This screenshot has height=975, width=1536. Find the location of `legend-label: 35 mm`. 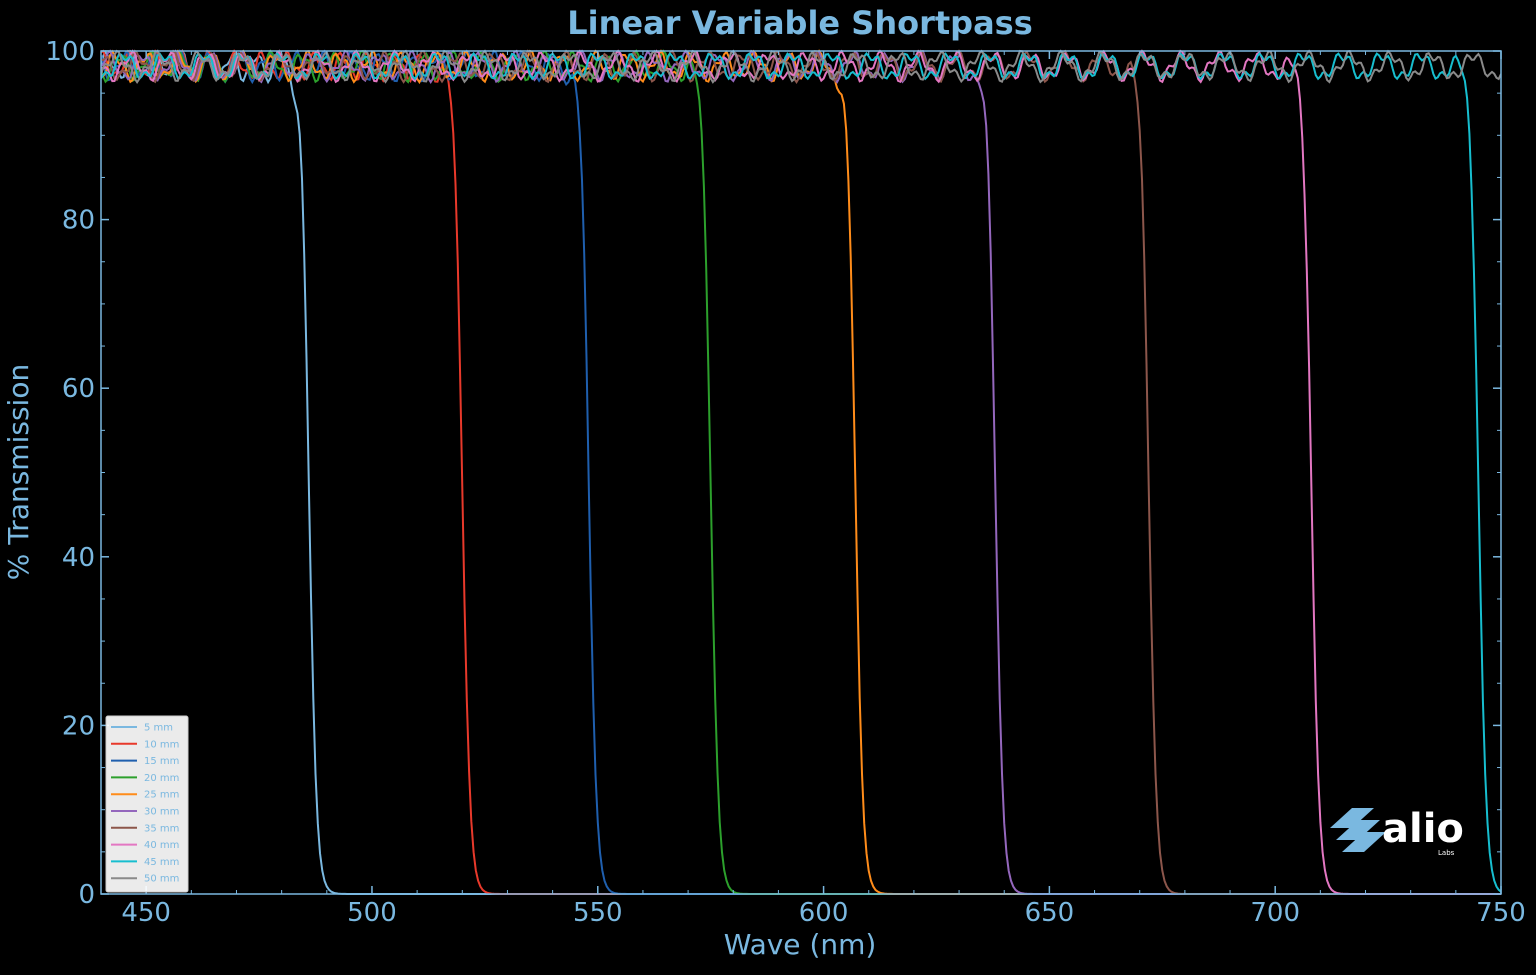

legend-label: 35 mm is located at coordinates (161, 828).